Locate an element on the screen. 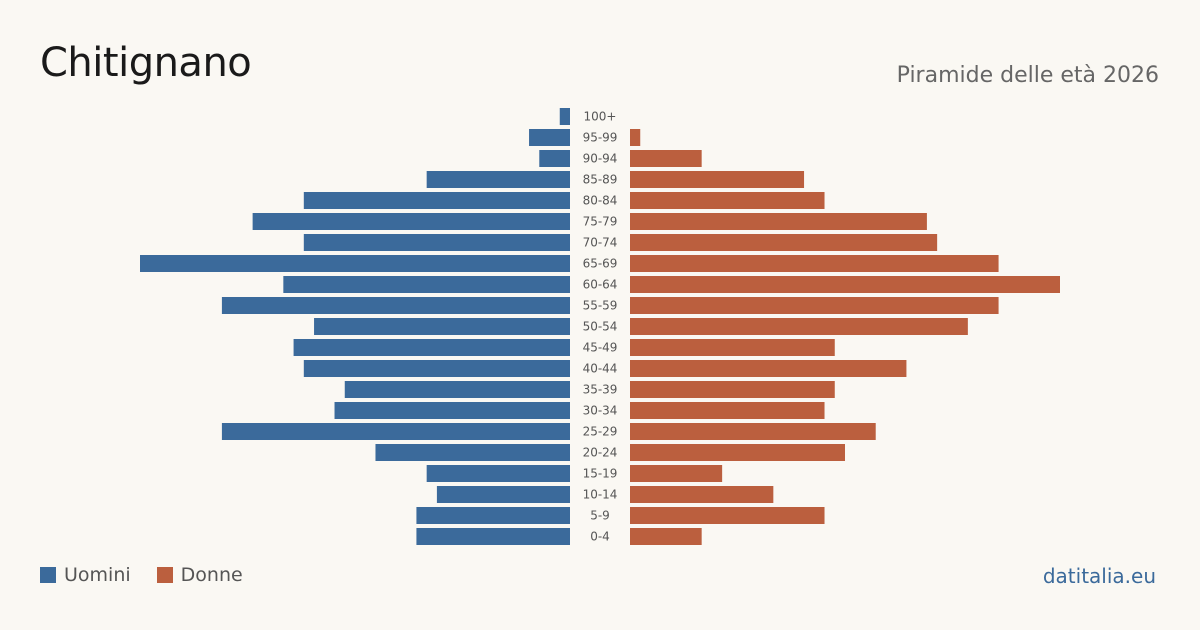 The image size is (1200, 630). age-group-label: 35-39 is located at coordinates (600, 390).